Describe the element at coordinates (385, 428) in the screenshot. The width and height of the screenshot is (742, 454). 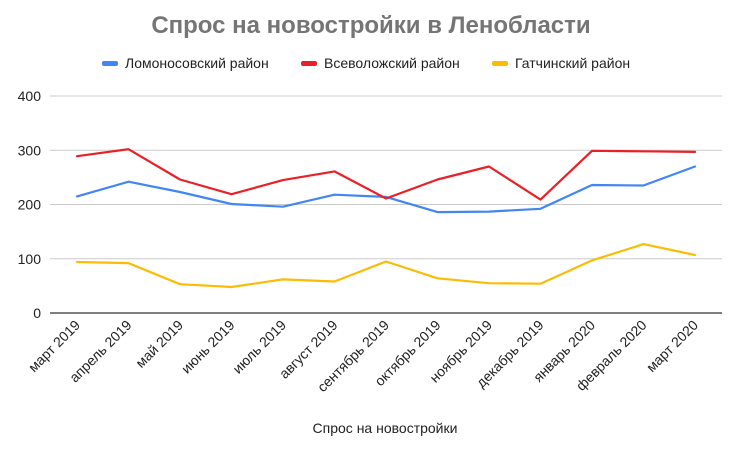
I see `x-axis-label: Спрос на новостройки` at that location.